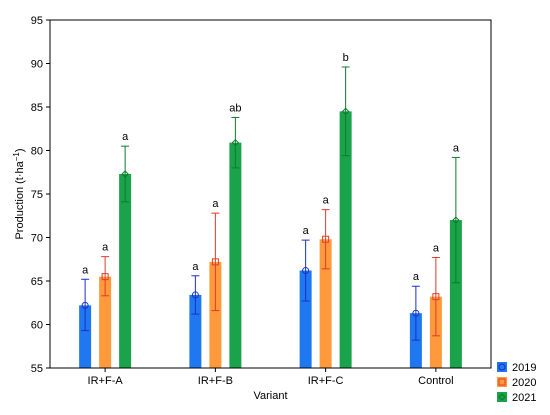 The height and width of the screenshot is (415, 550). I want to click on x-axis: IR+F-A IR+F-B IR+F-C Control, so click(271, 377).